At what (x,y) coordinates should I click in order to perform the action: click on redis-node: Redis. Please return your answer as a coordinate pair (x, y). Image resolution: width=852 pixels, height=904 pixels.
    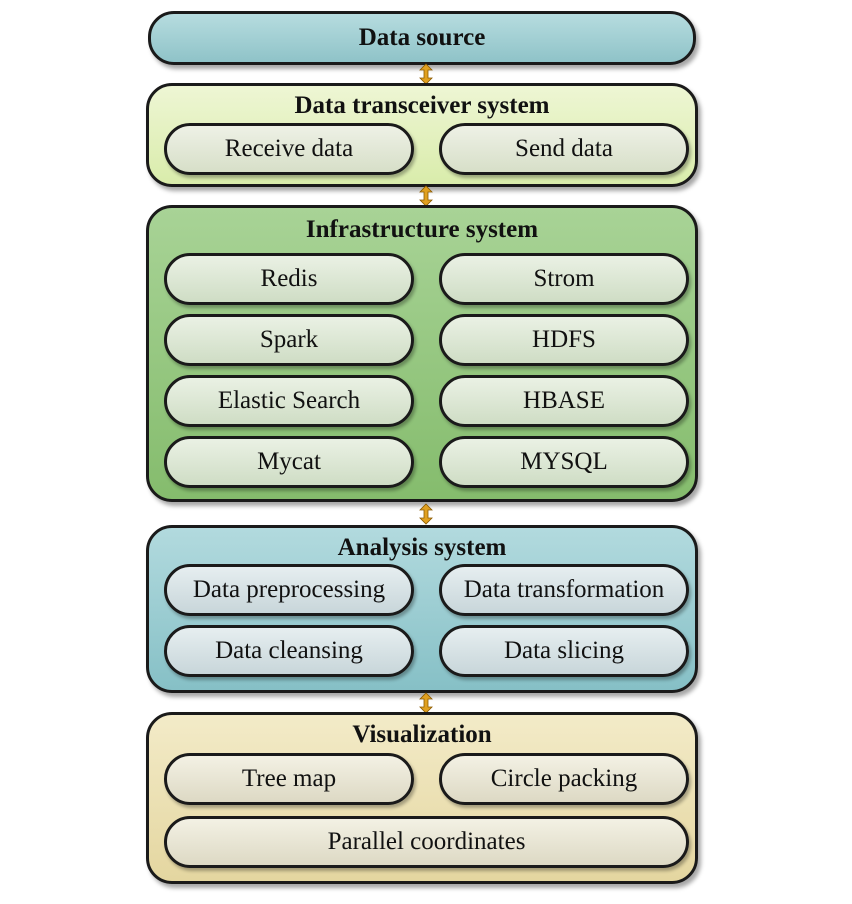
    Looking at the image, I should click on (289, 279).